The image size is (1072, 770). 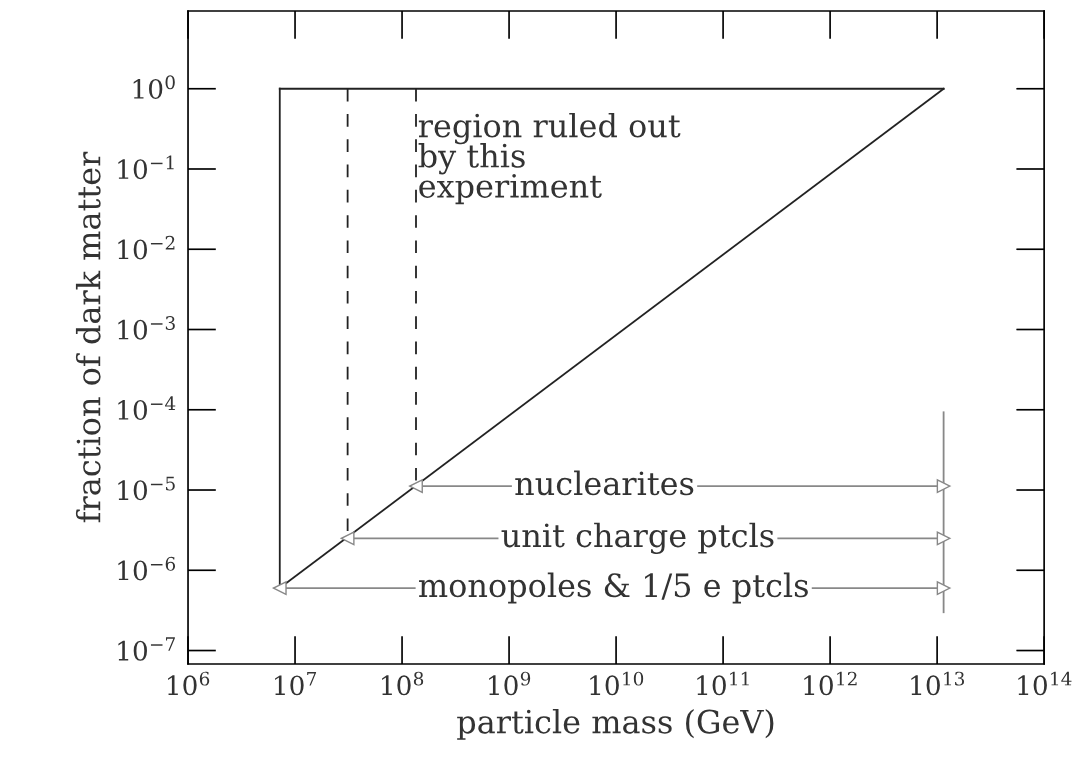 What do you see at coordinates (830, 683) in the screenshot?
I see `x-tick-label: 10$^{12}$` at bounding box center [830, 683].